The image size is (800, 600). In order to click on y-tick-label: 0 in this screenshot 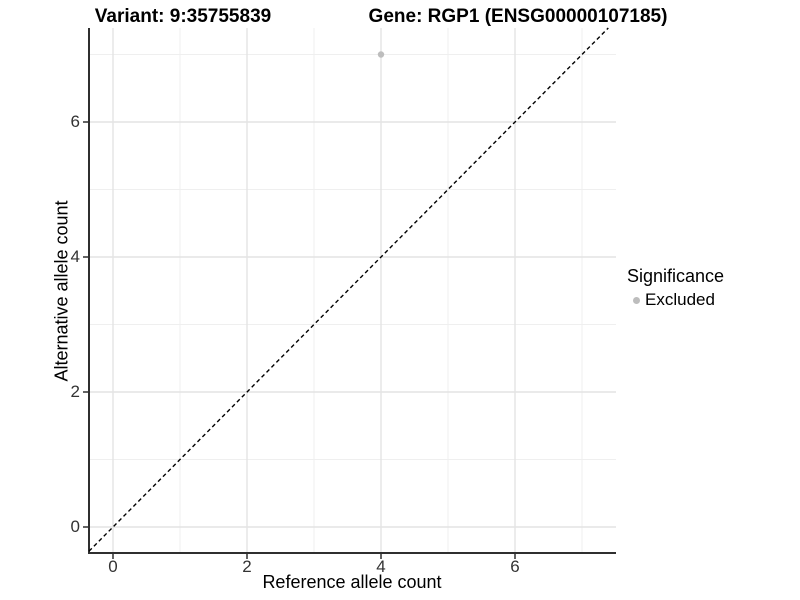, I will do `click(75, 526)`.